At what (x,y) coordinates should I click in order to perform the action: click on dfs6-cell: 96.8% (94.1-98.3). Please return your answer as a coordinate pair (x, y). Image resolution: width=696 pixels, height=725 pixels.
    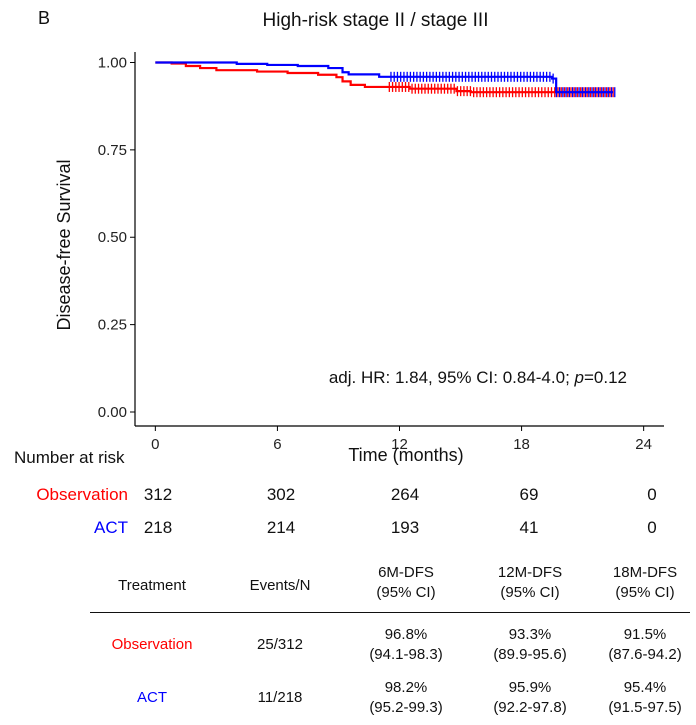
    Looking at the image, I should click on (406, 644).